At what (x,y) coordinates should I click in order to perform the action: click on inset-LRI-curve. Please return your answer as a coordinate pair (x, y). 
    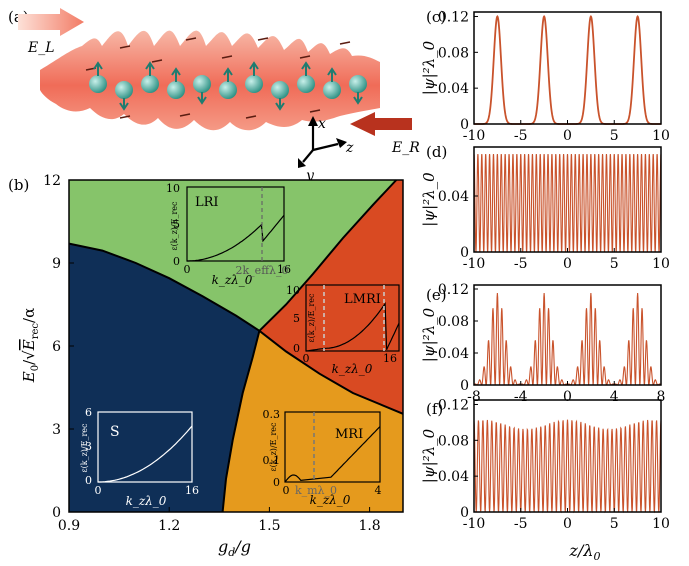
    Looking at the image, I should click on (236, 238).